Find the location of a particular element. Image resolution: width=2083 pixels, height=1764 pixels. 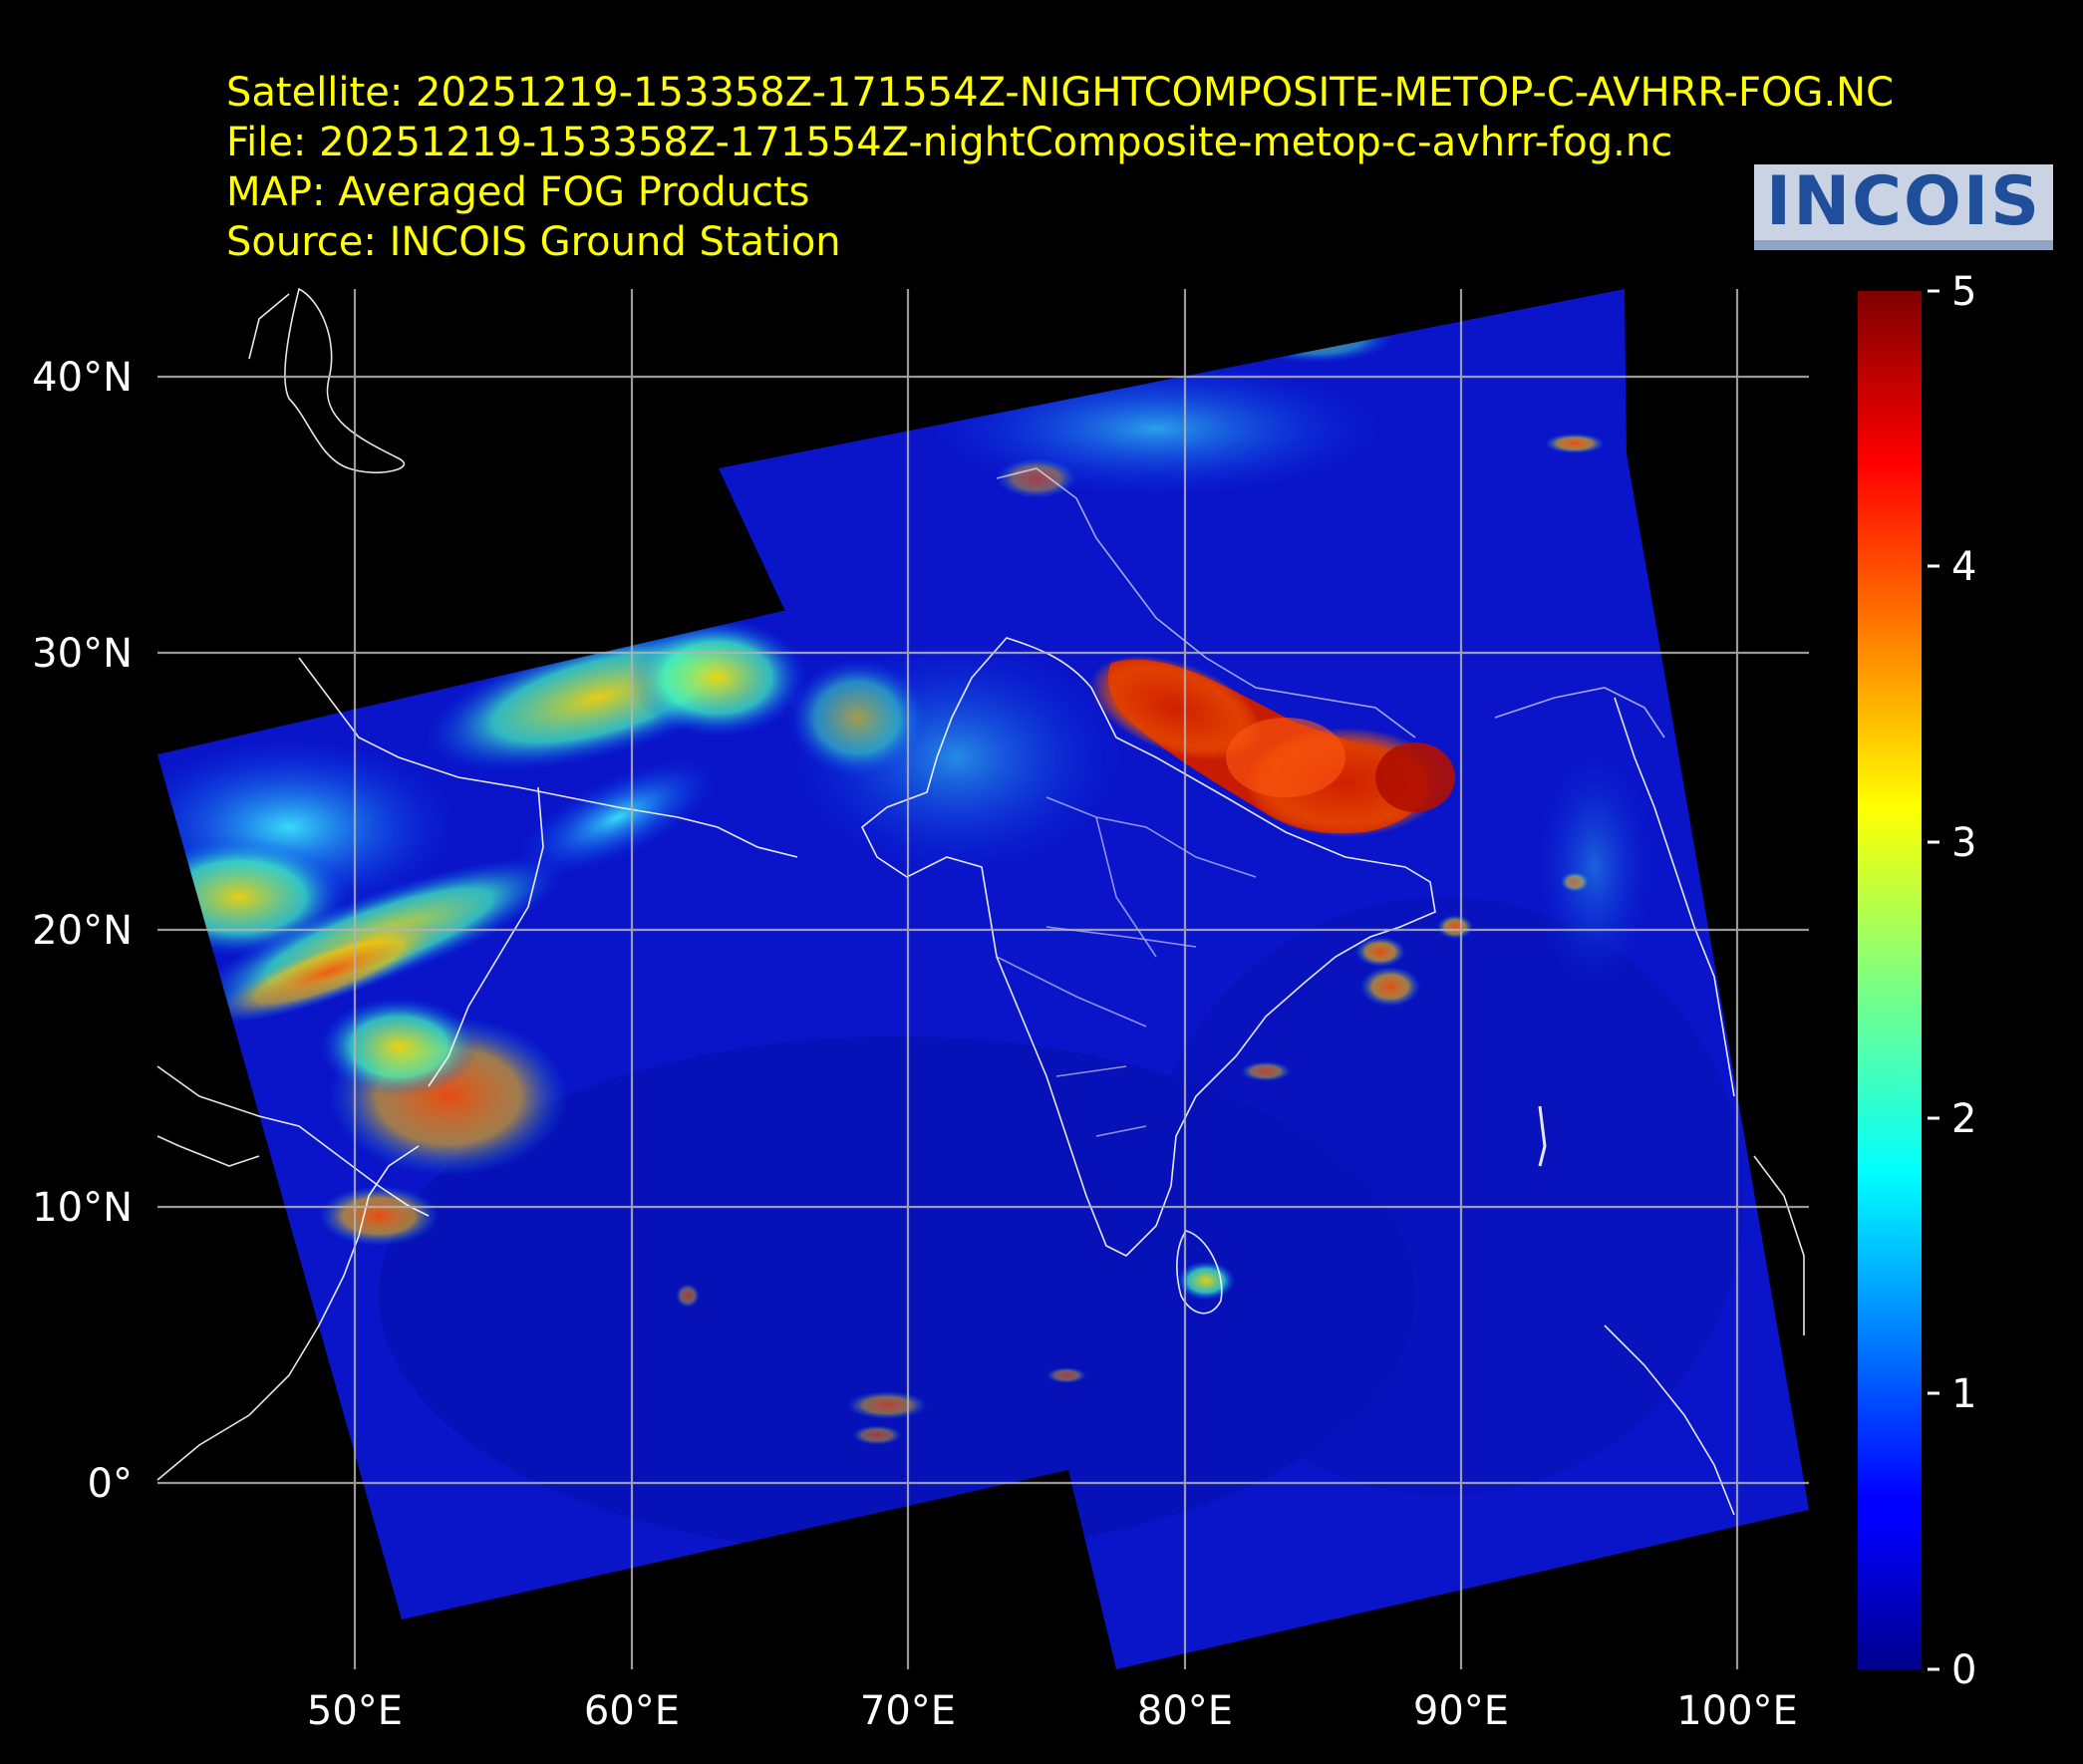

incois-logo: INCOIS is located at coordinates (1903, 207).